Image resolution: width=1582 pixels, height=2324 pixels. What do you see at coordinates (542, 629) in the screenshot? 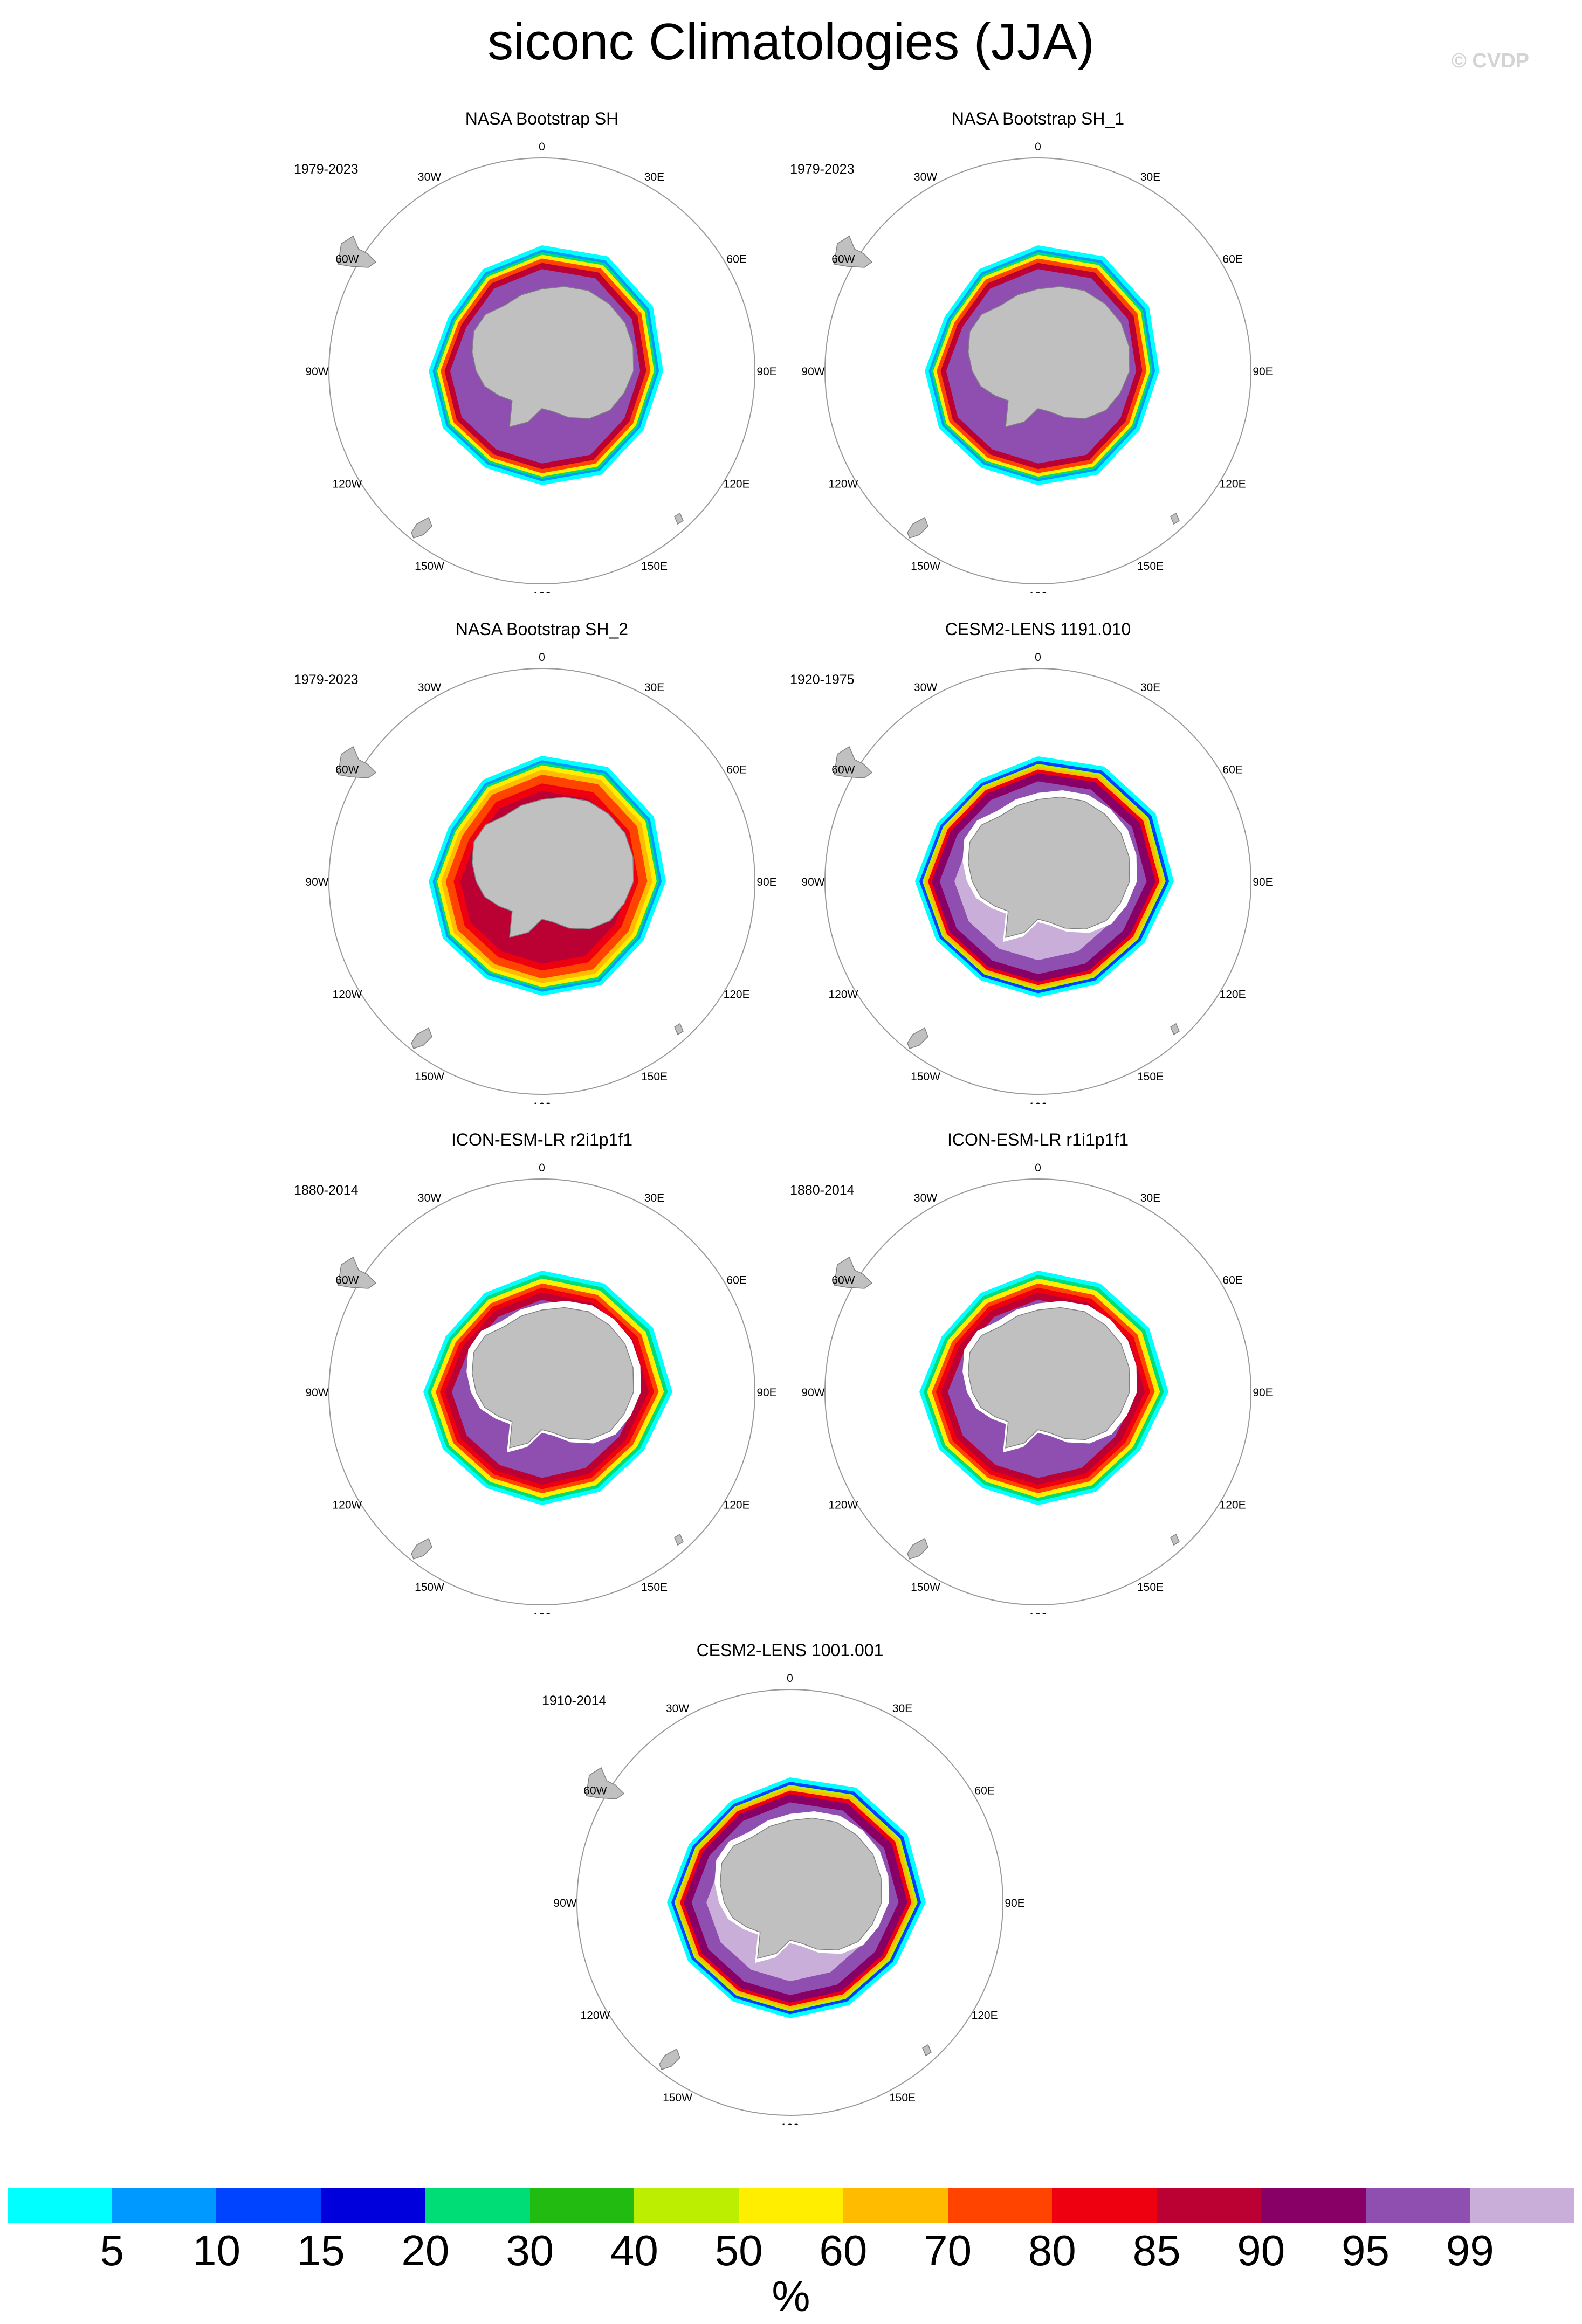
I see `panel-title: NASA Bootstrap SH_2` at bounding box center [542, 629].